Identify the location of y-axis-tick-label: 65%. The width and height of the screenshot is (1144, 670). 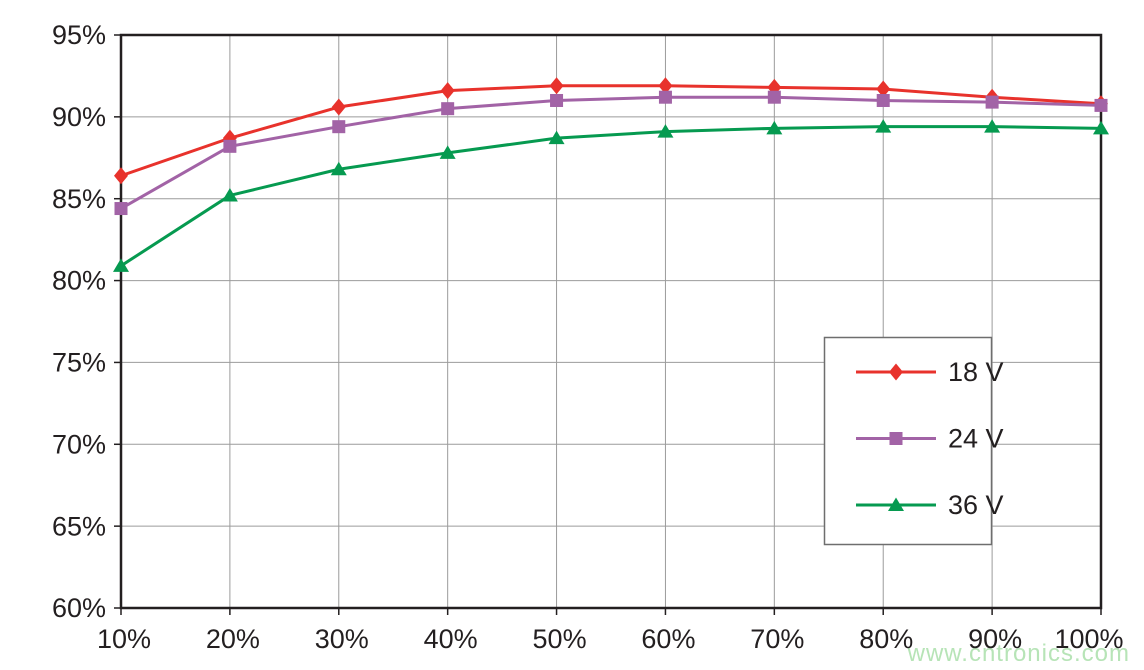
(79, 526).